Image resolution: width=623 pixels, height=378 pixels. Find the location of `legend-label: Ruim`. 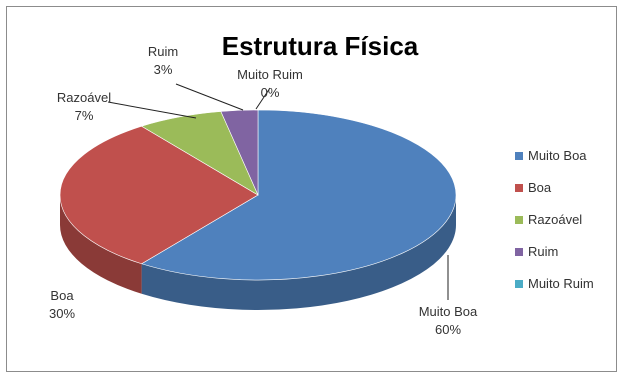

legend-label: Ruim is located at coordinates (543, 251).